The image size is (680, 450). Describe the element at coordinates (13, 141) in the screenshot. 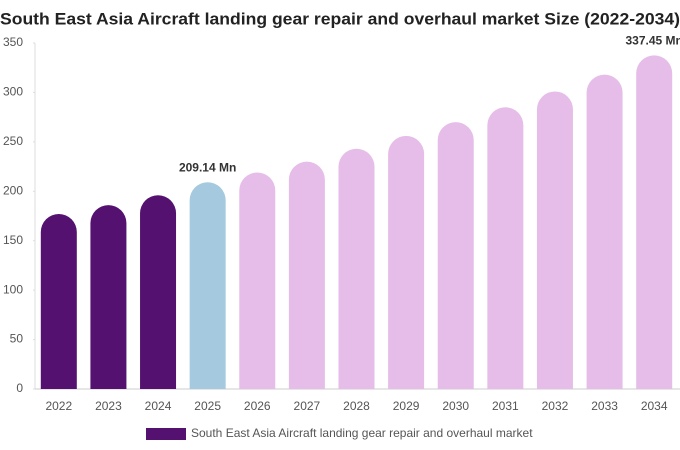

I see `y-tick-label: 250` at that location.